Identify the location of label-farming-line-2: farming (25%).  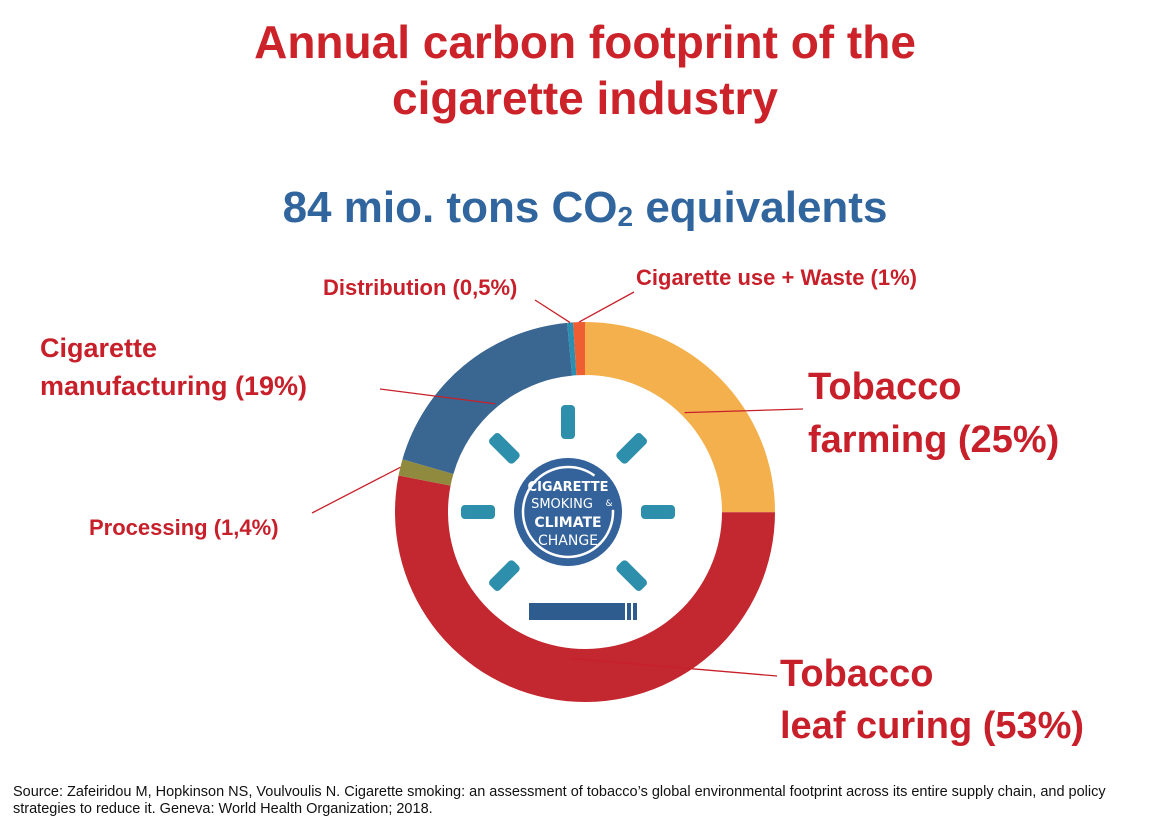
(933, 440).